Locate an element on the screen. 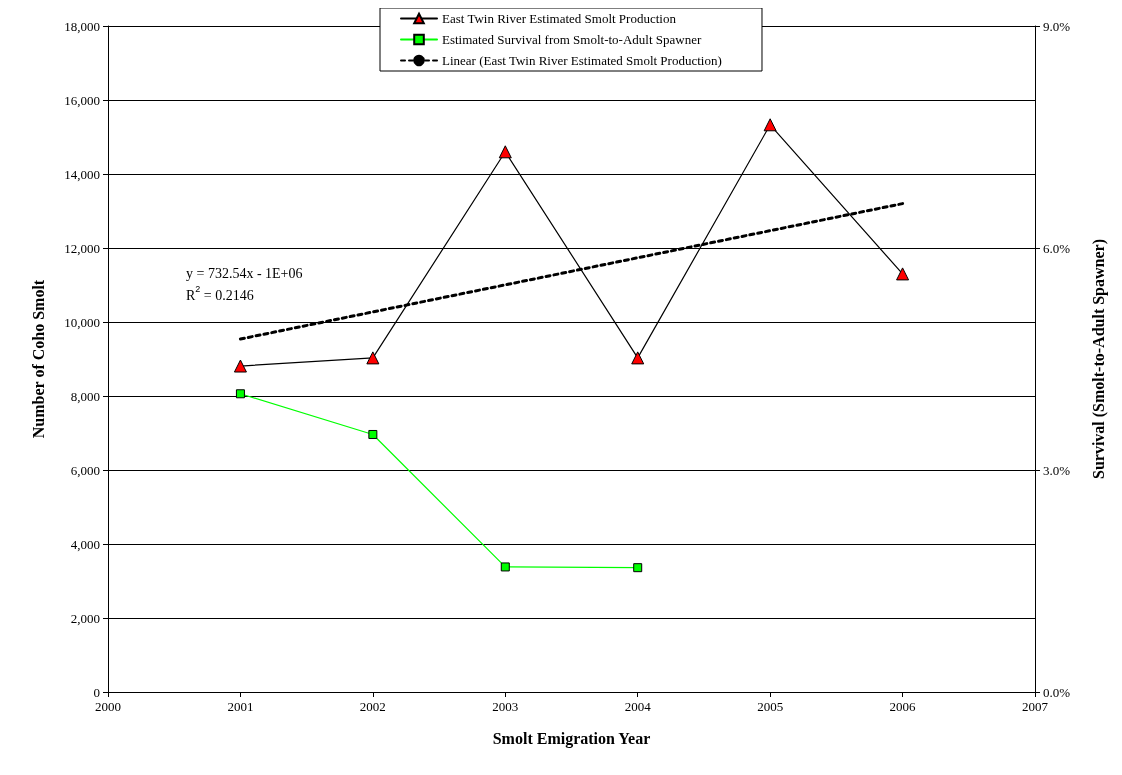 Image resolution: width=1122 pixels, height=775 pixels. y2-axis-title: Survival (Smolt-to-Adult Spawner) is located at coordinates (1098, 359).